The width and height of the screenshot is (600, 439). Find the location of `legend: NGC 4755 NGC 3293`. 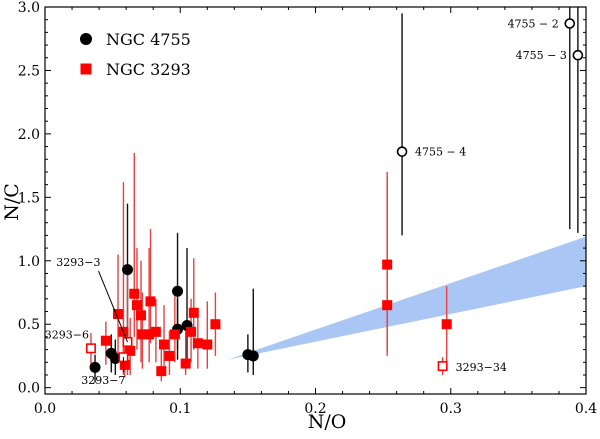

legend: NGC 4755 NGC 3293 is located at coordinates (135, 54).